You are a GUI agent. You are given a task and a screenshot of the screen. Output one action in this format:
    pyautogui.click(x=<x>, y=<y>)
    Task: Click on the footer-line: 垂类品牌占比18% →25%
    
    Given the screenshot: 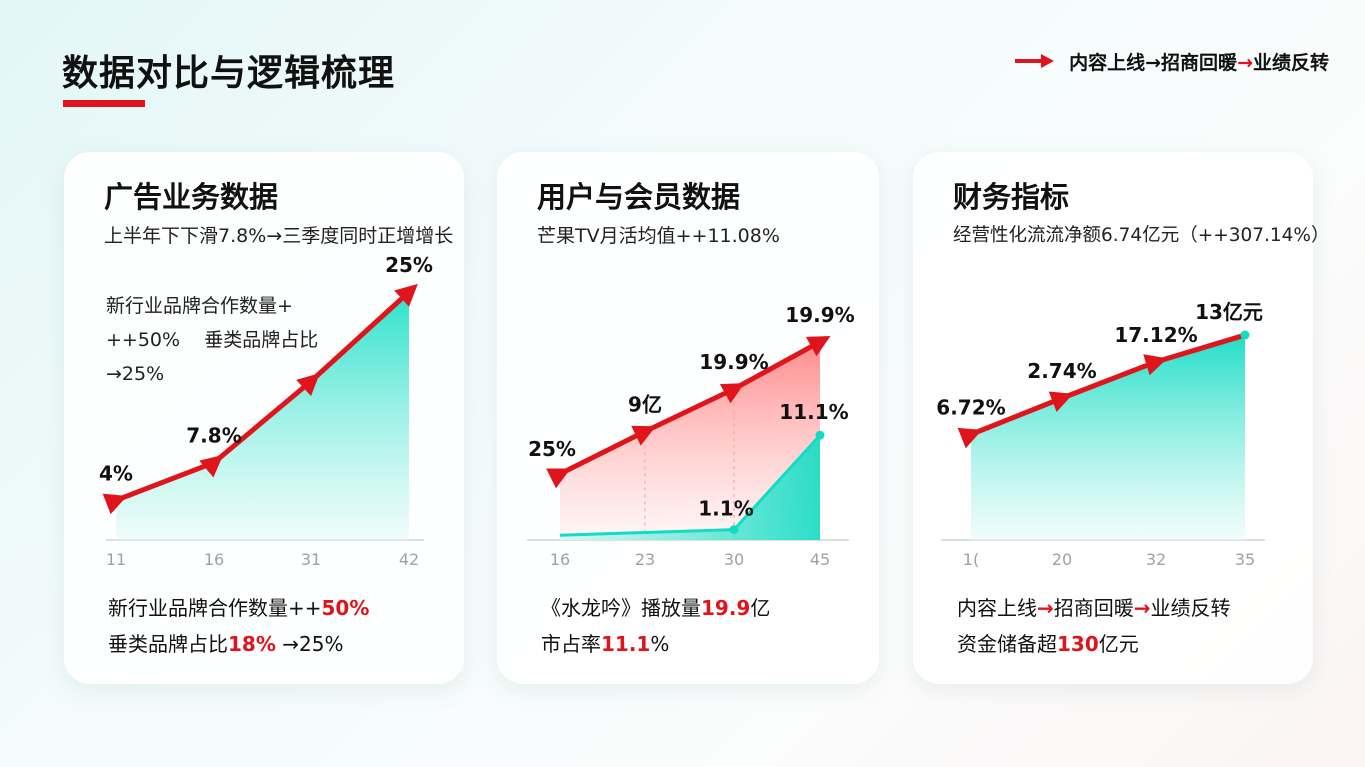 What is the action you would take?
    pyautogui.click(x=226, y=644)
    